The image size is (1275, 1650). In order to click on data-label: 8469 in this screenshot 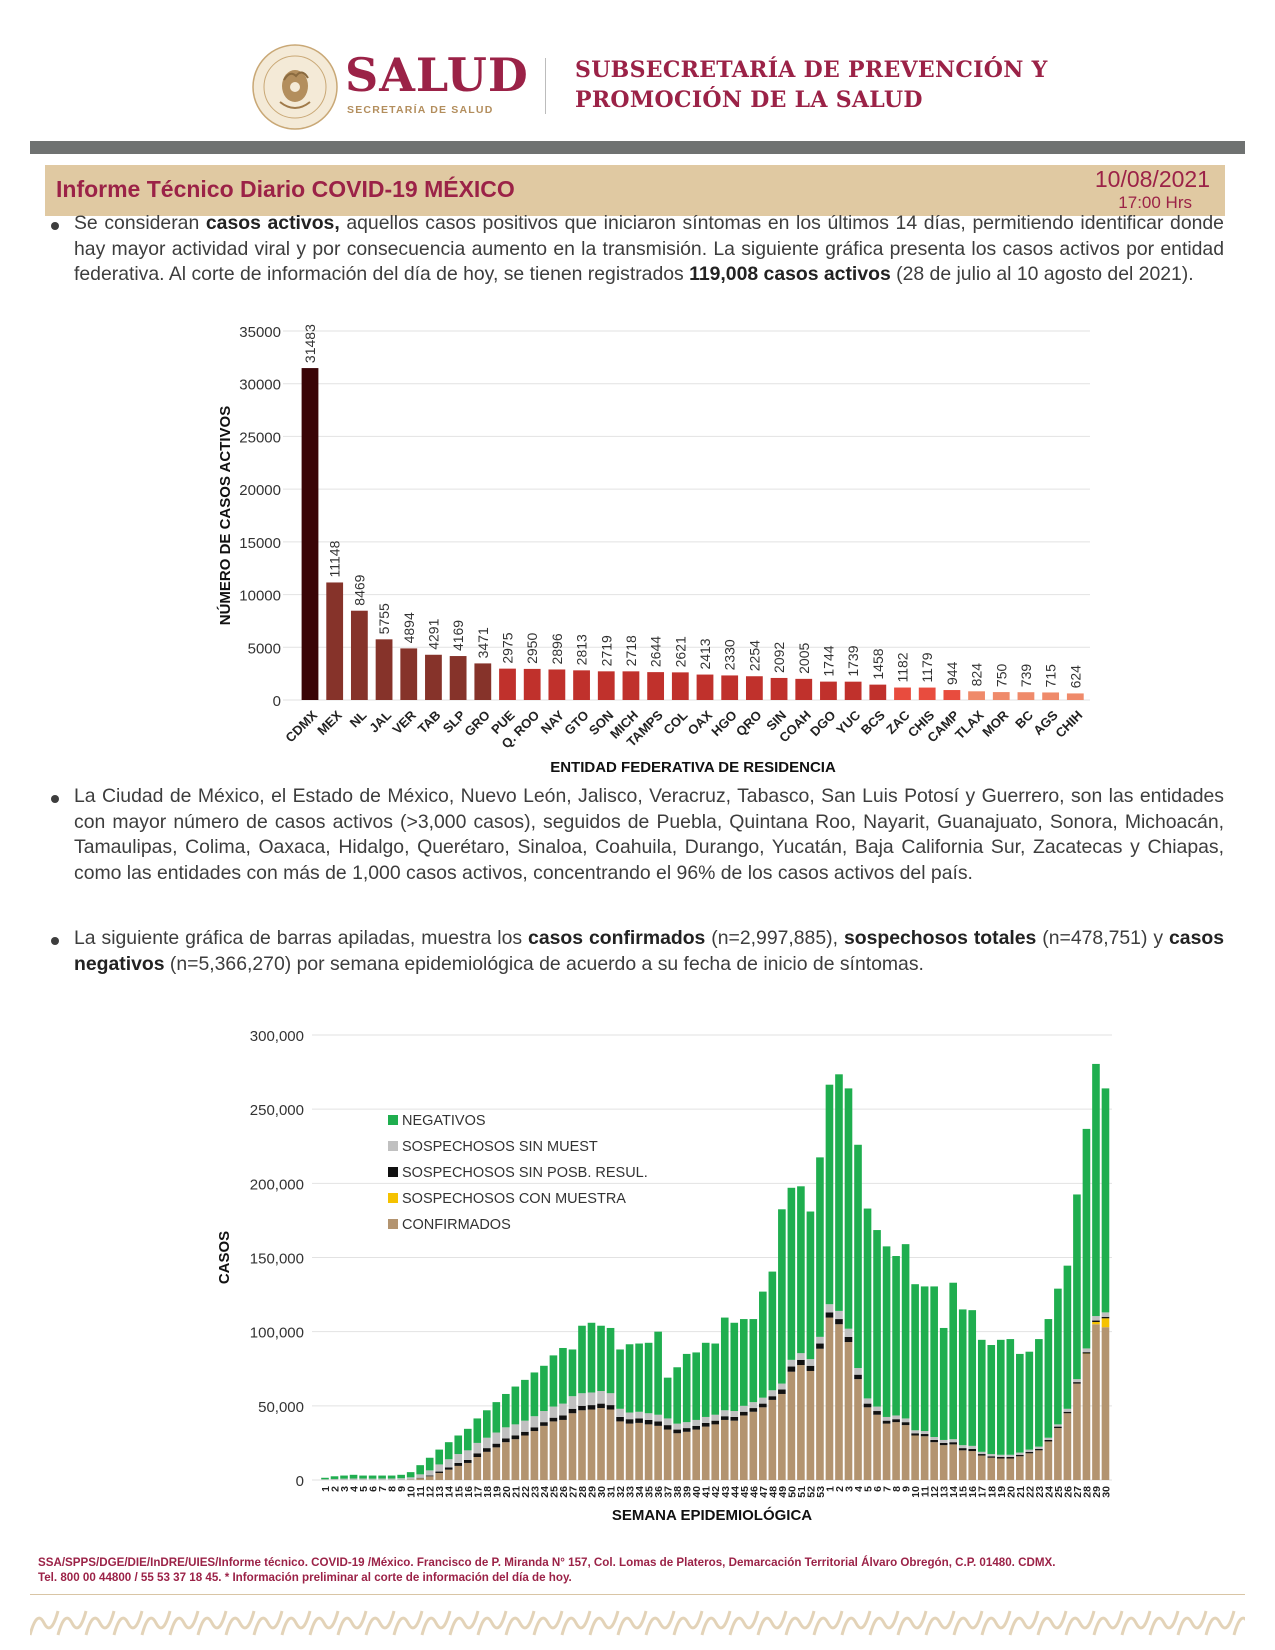, I will do `click(359, 589)`.